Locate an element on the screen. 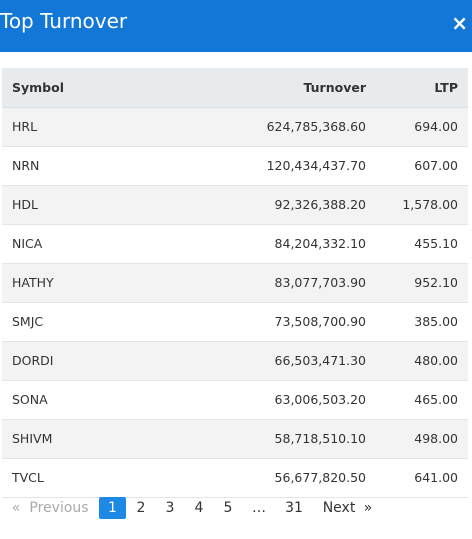 This screenshot has height=539, width=472. turnover-cell: 58,718,510.10 is located at coordinates (320, 438).